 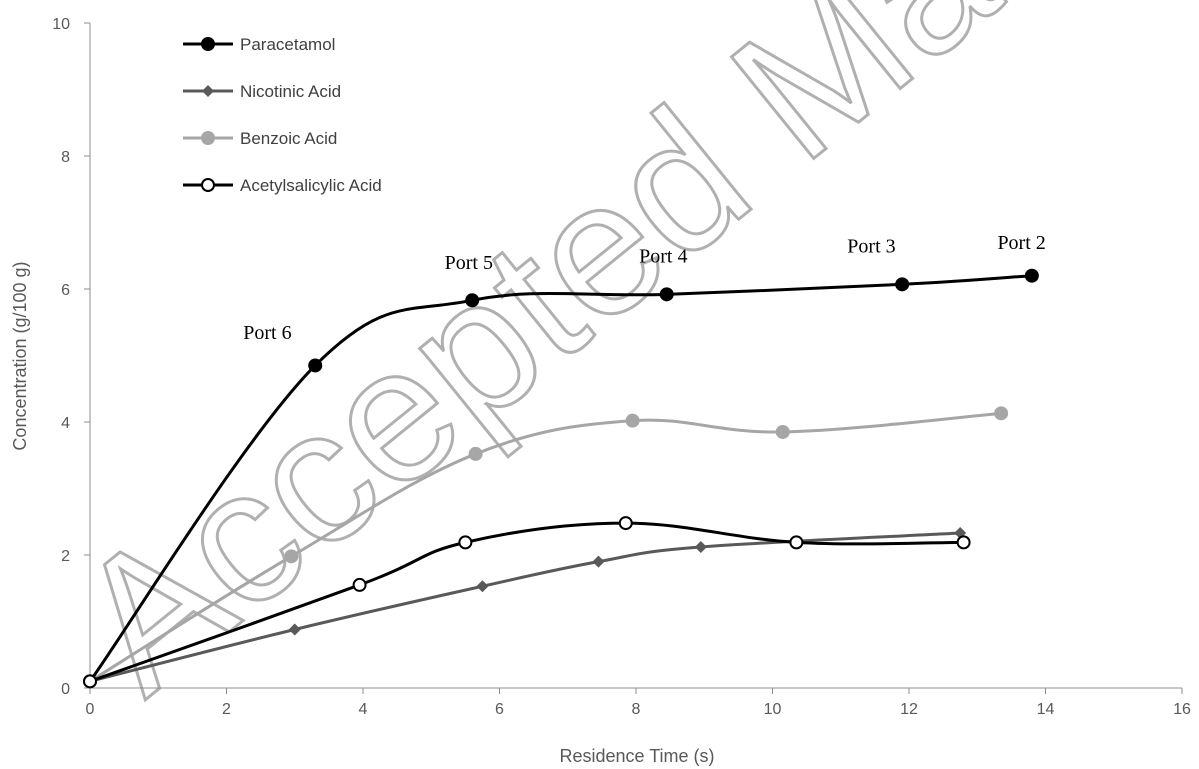 What do you see at coordinates (1021, 243) in the screenshot?
I see `port-annotation: Port 2` at bounding box center [1021, 243].